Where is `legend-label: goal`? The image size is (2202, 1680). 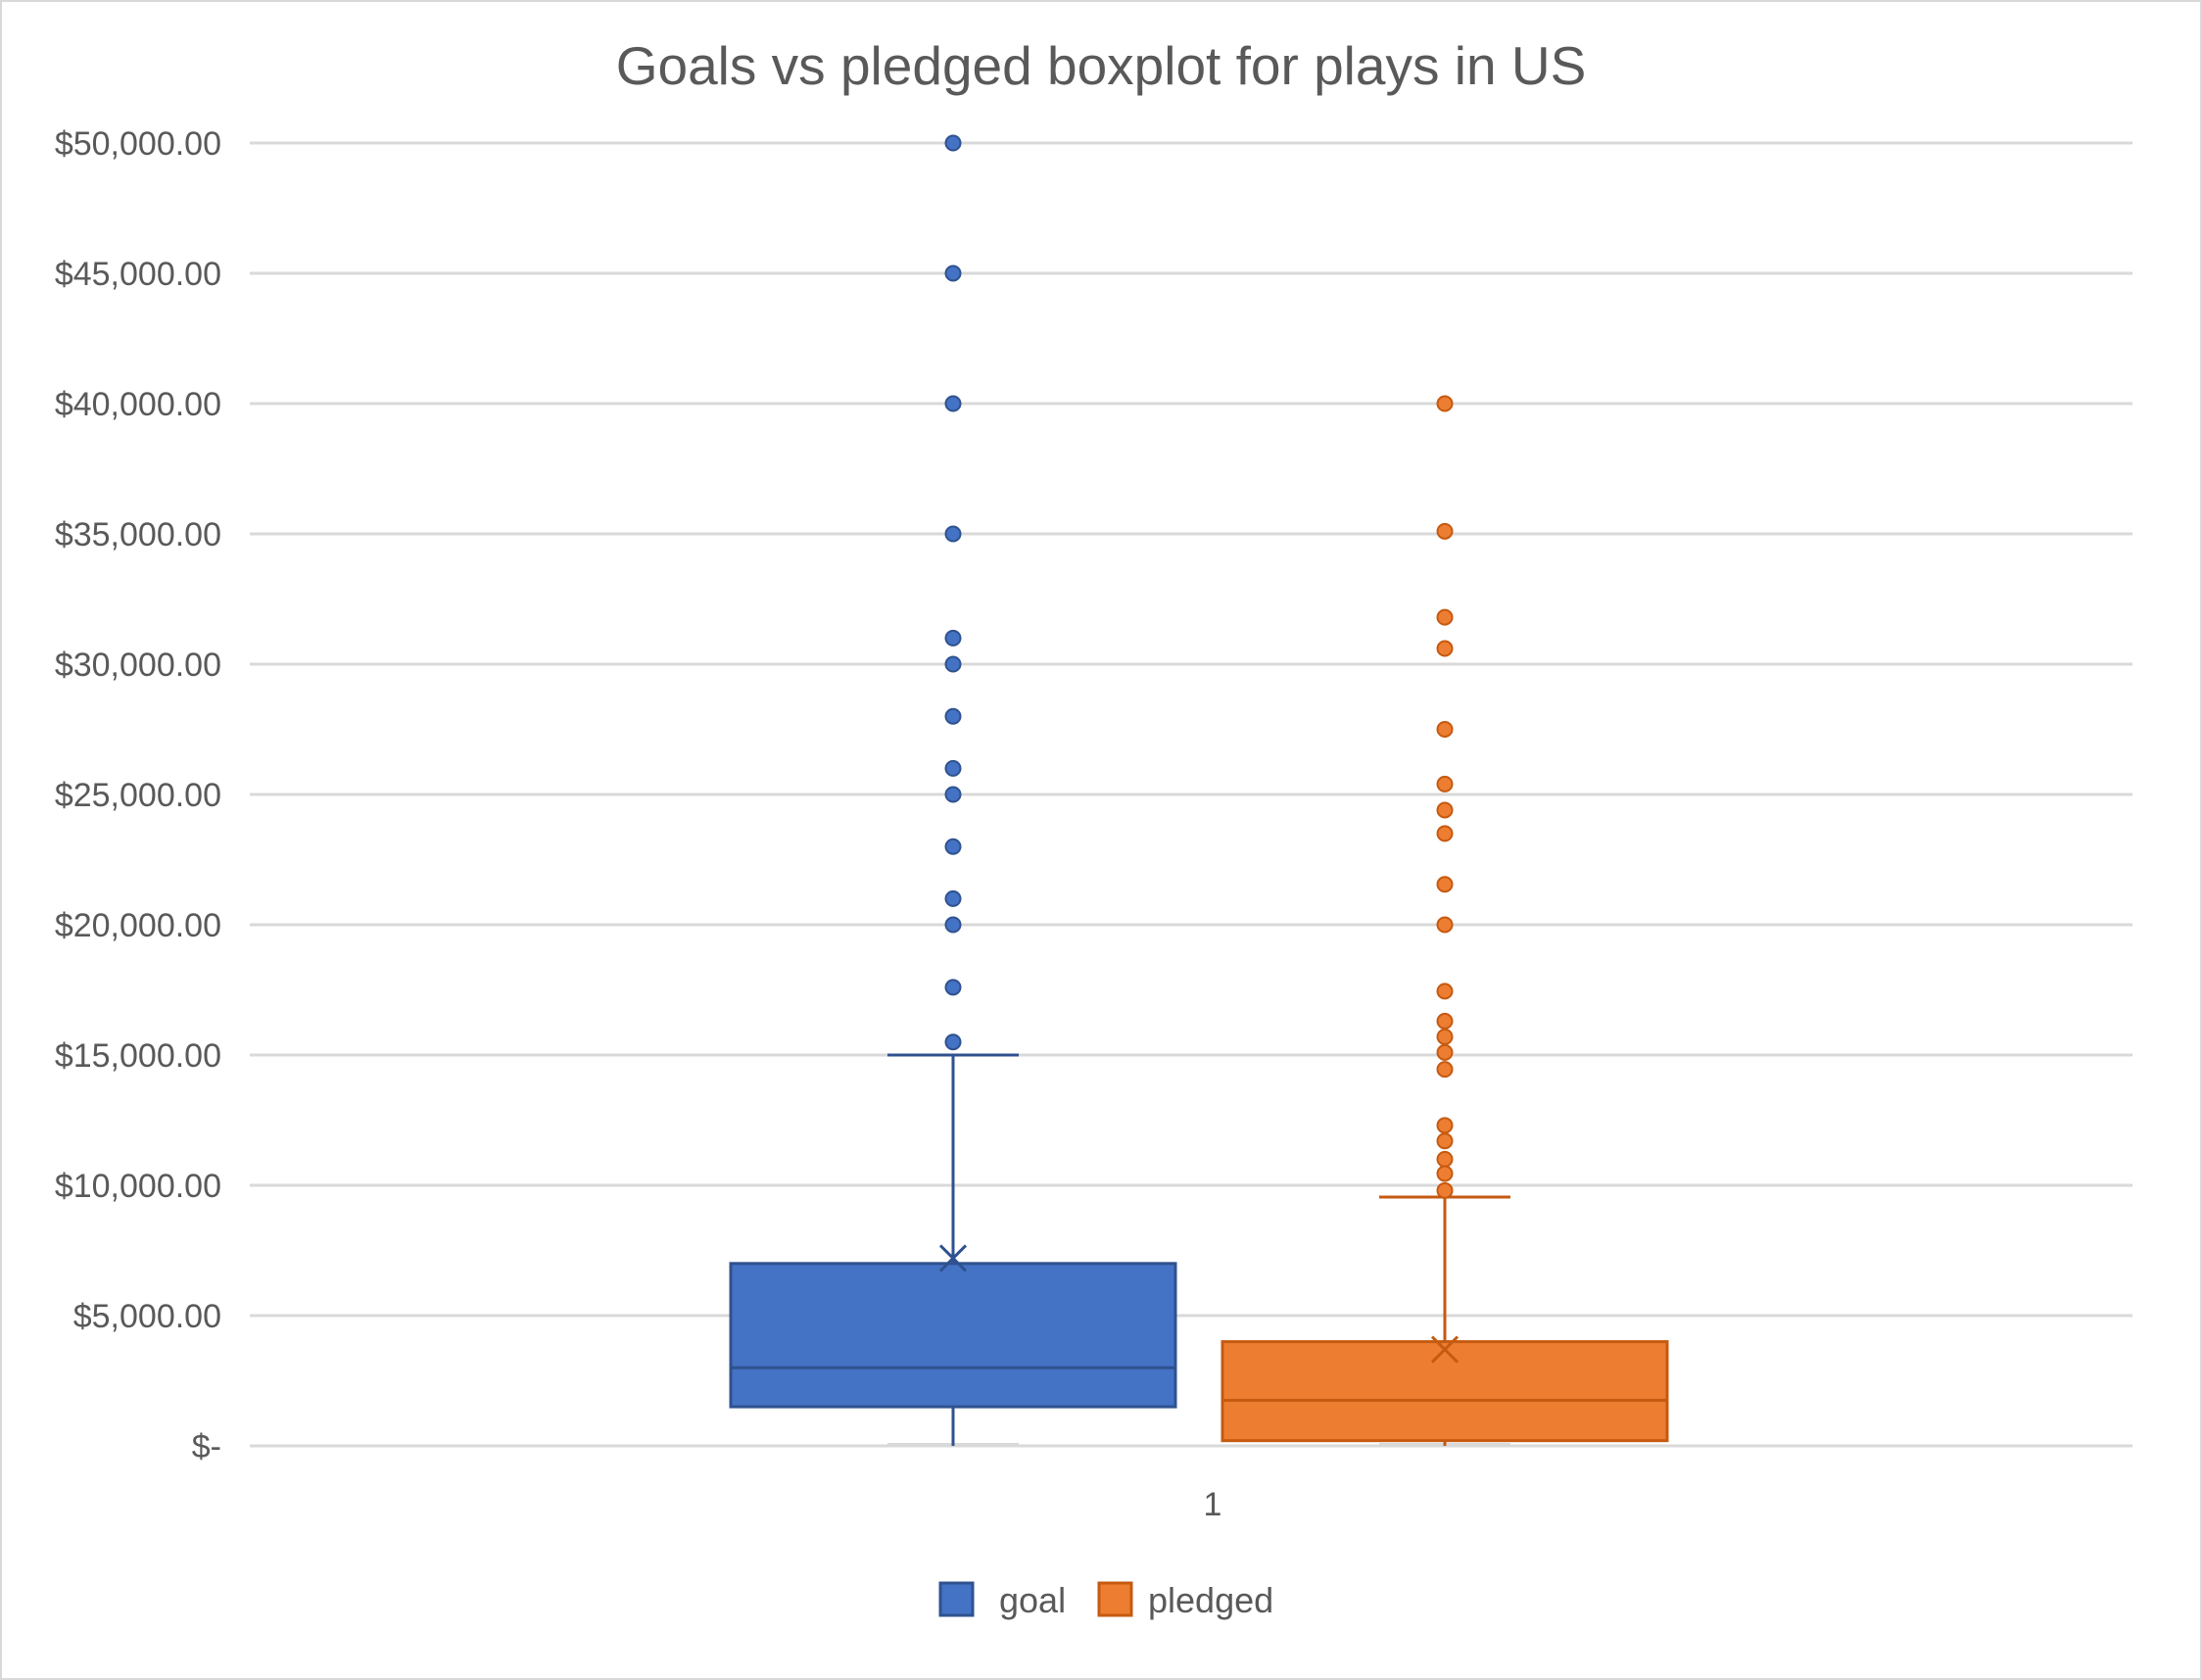 legend-label: goal is located at coordinates (1032, 1600).